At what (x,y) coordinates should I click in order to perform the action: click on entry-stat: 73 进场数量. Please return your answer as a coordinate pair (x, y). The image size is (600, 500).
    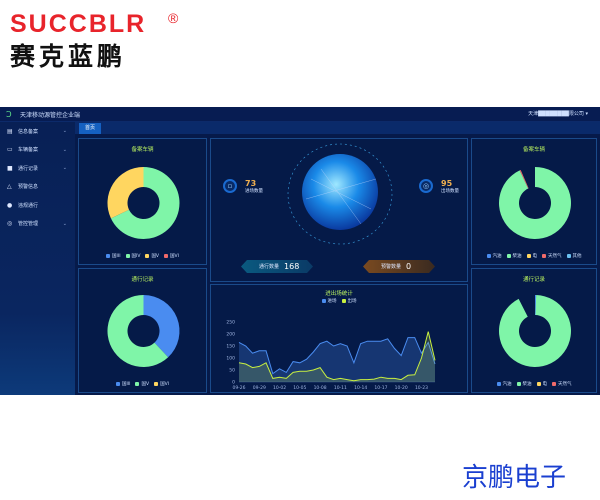
    Looking at the image, I should click on (254, 186).